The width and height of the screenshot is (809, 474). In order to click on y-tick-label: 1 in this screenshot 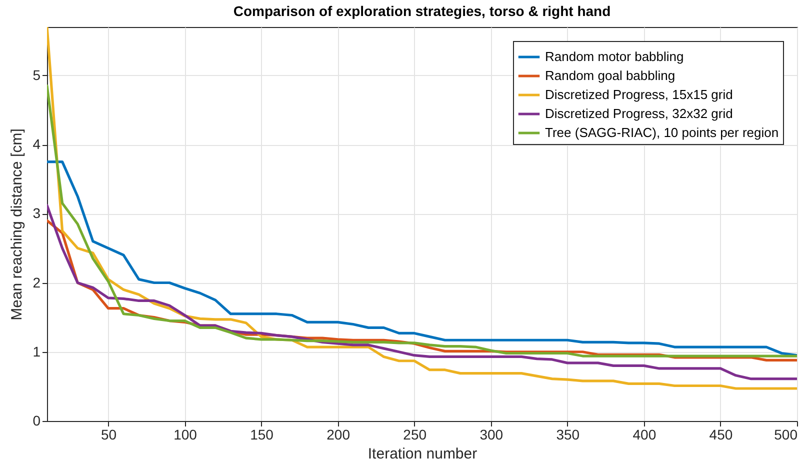, I will do `click(36, 351)`.